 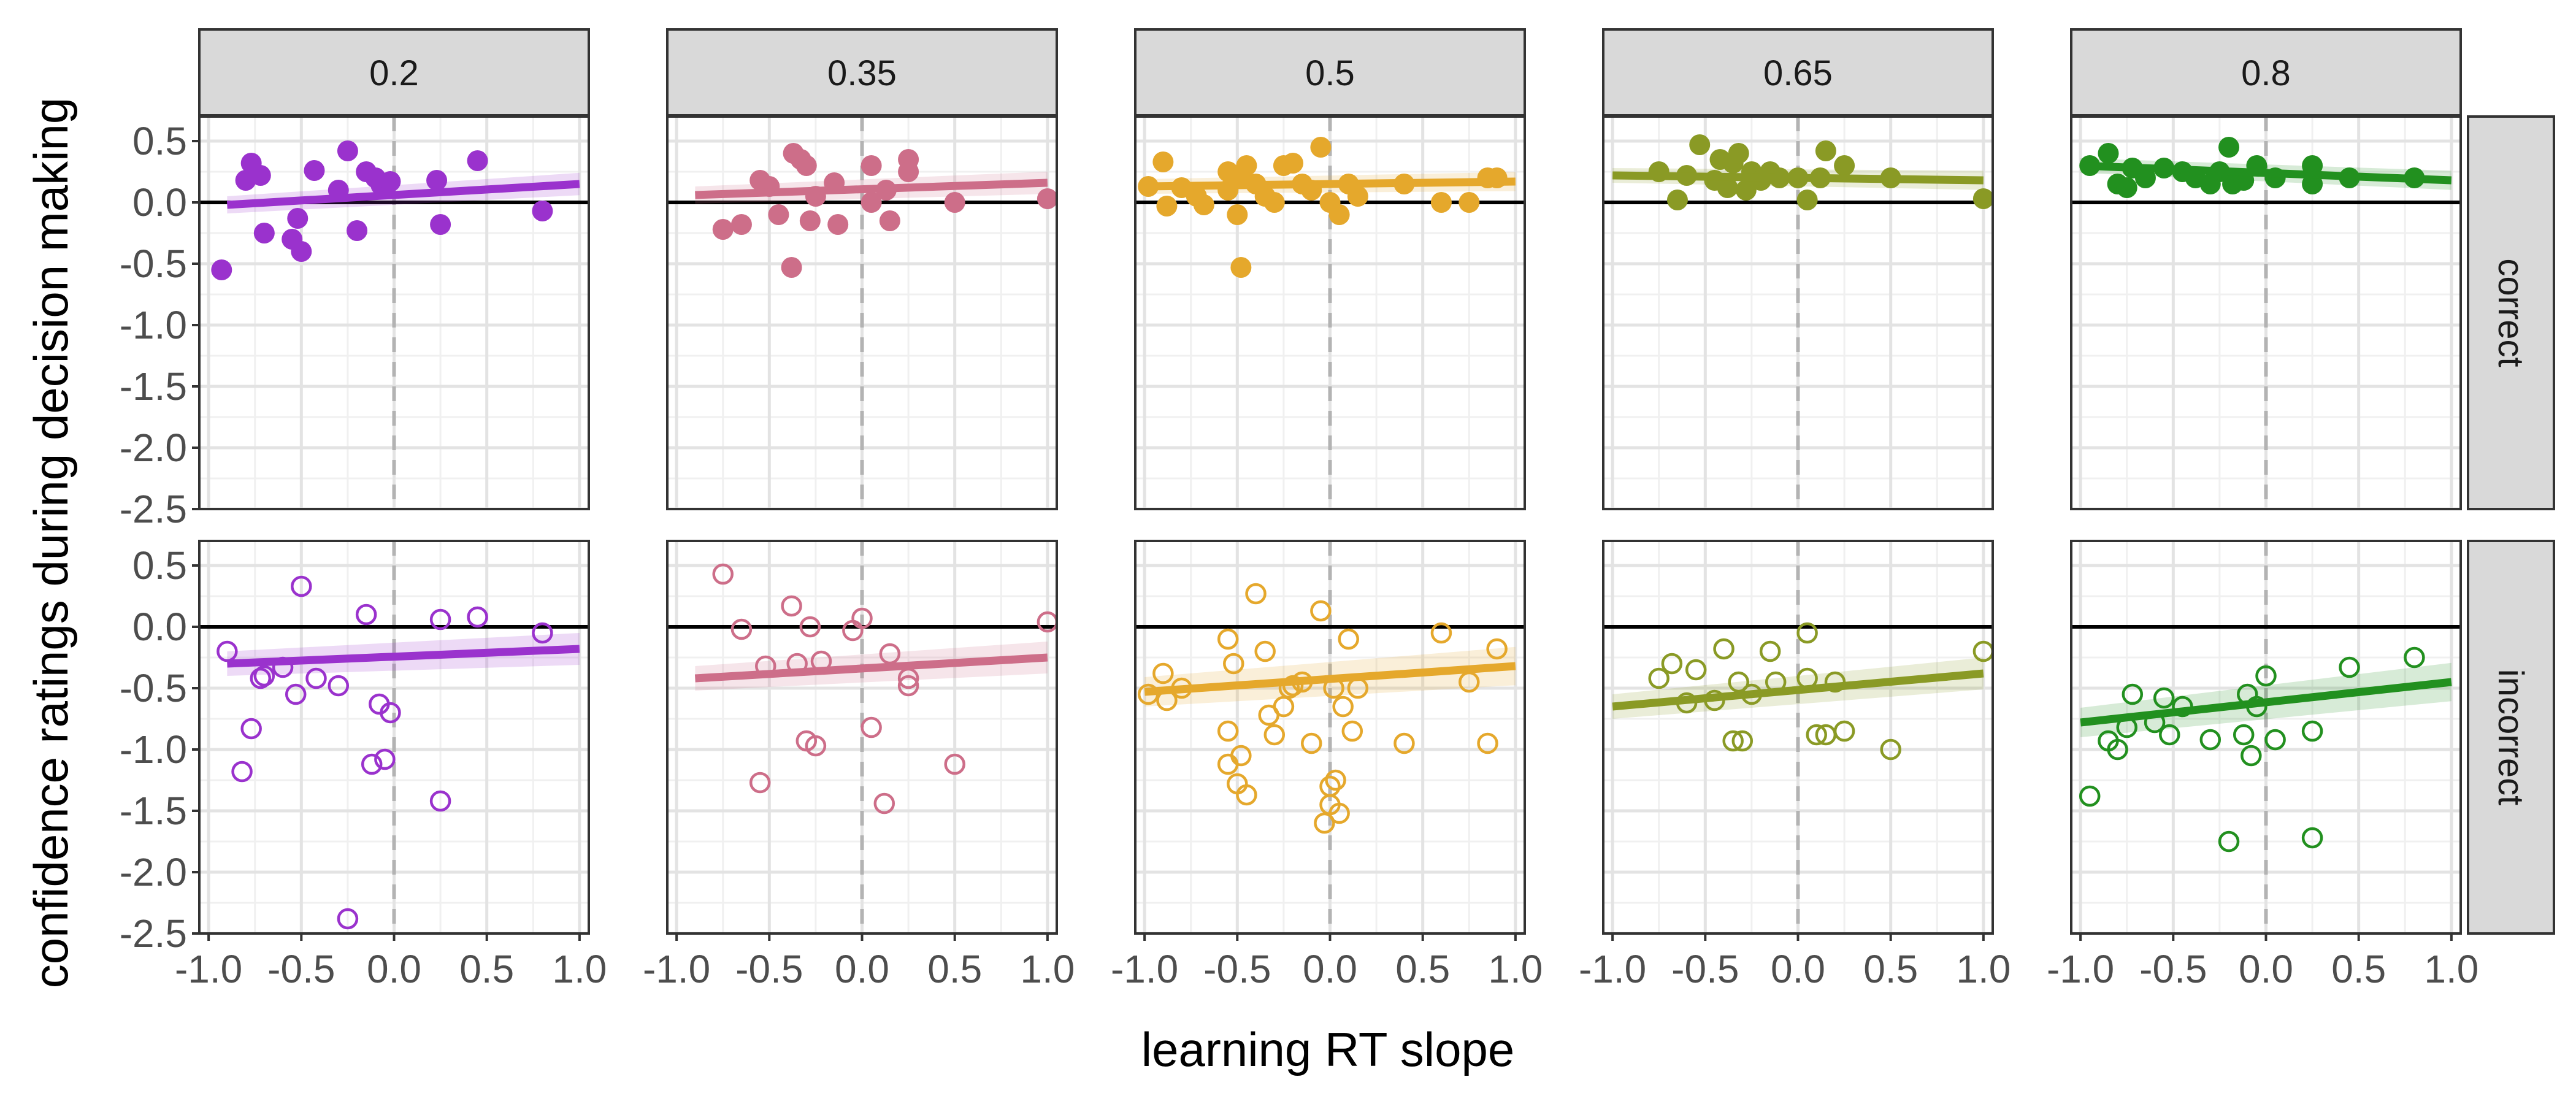 I want to click on strip-row-incorrect: incorrect, so click(x=2511, y=737).